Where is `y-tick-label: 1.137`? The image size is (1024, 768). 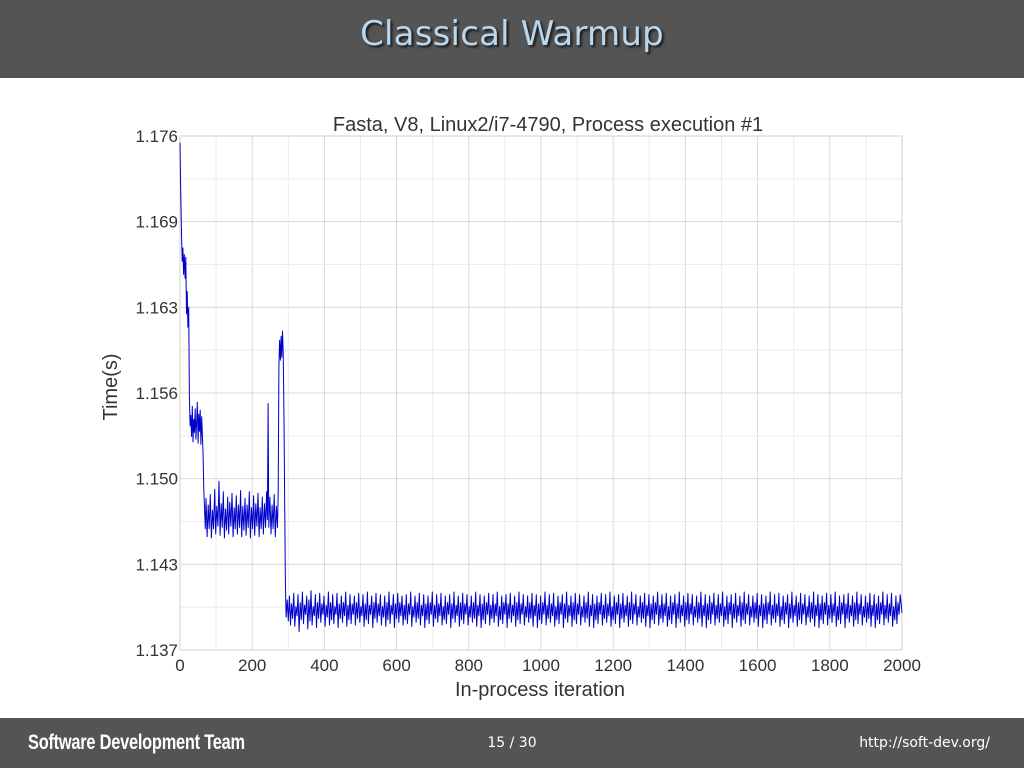 y-tick-label: 1.137 is located at coordinates (156, 650).